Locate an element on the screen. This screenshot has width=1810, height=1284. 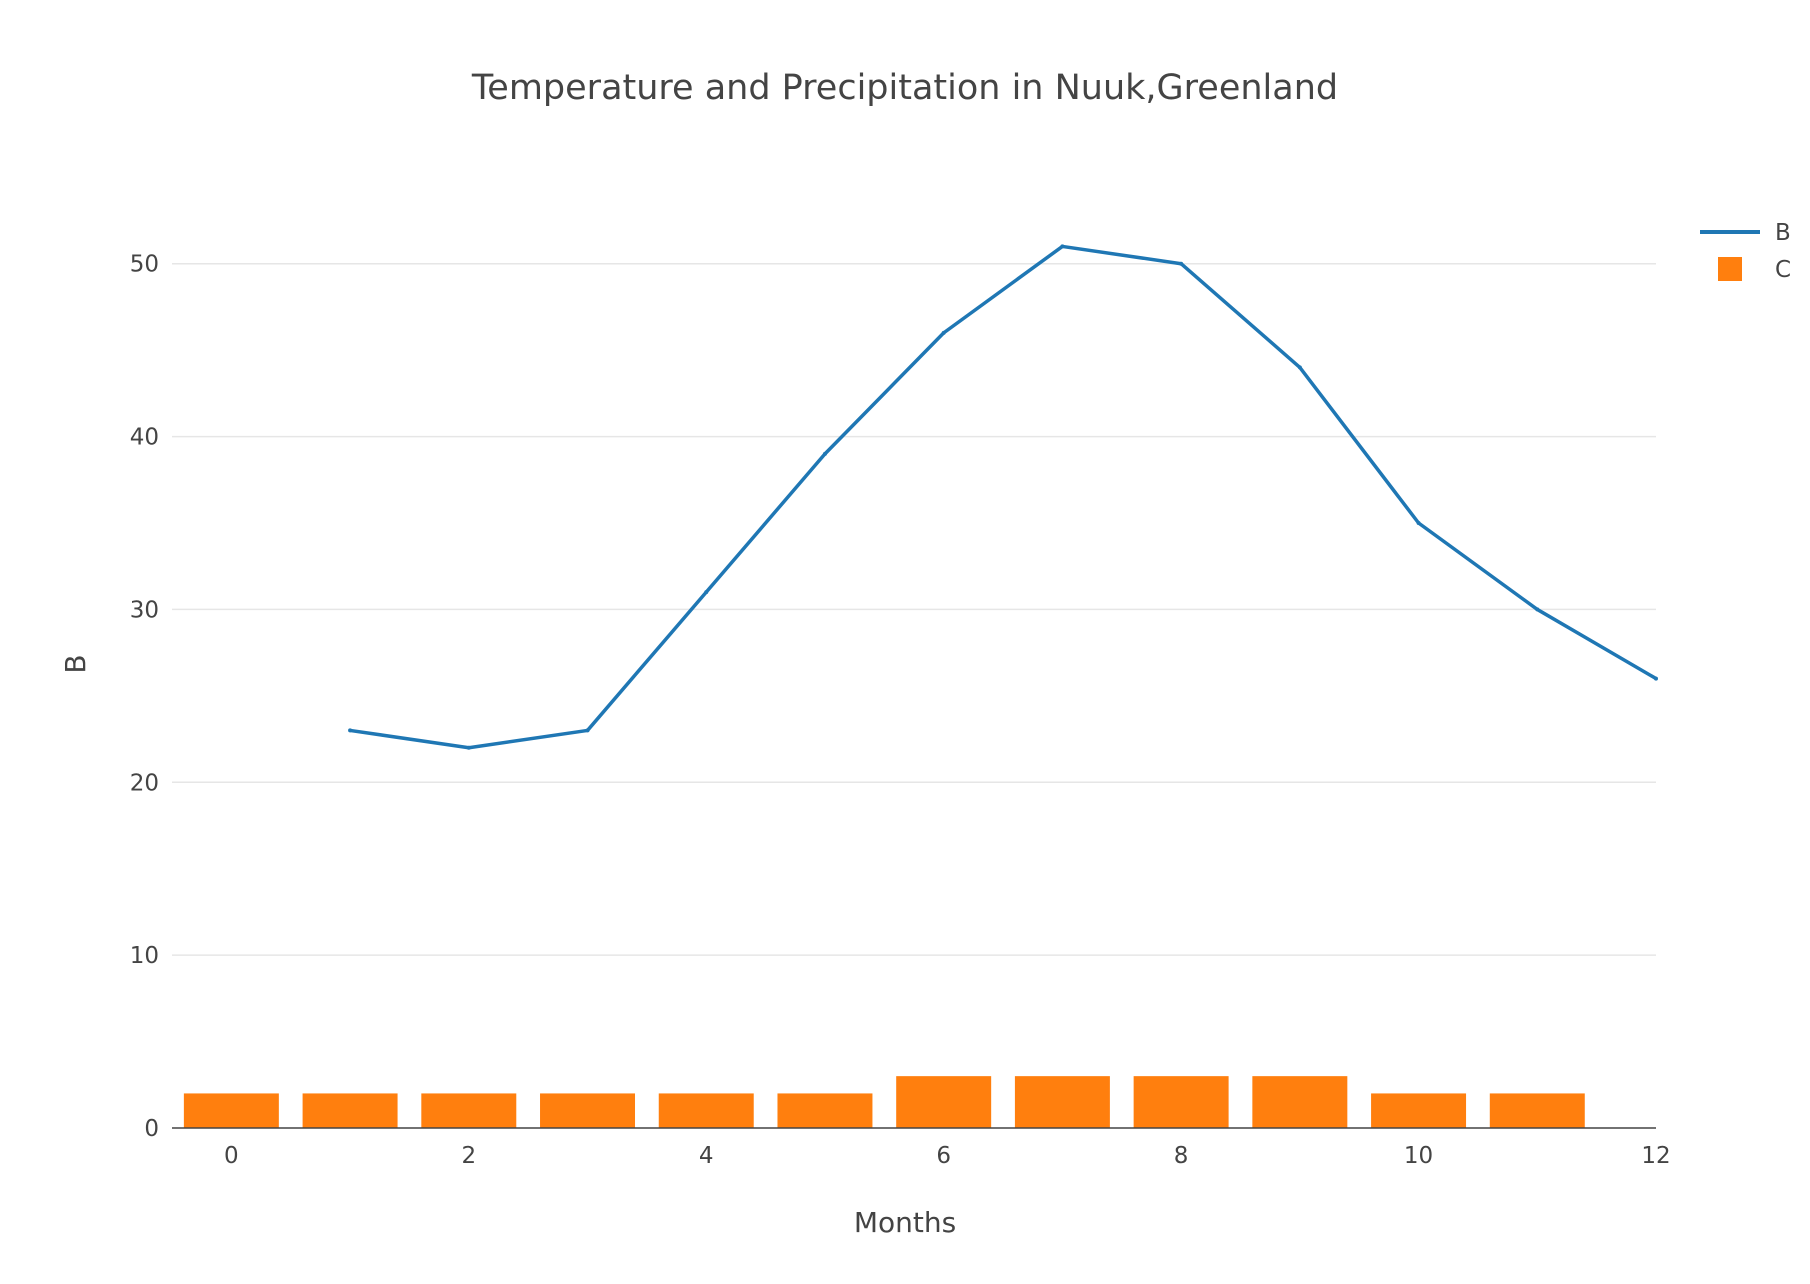
x-tick-label: 10 is located at coordinates (1418, 1156).